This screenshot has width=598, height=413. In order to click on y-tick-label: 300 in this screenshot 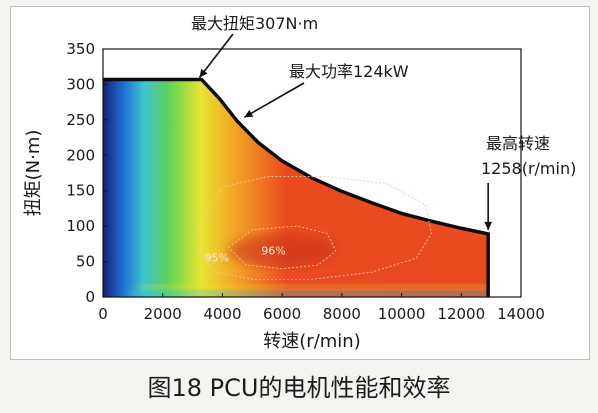, I will do `click(80, 84)`.